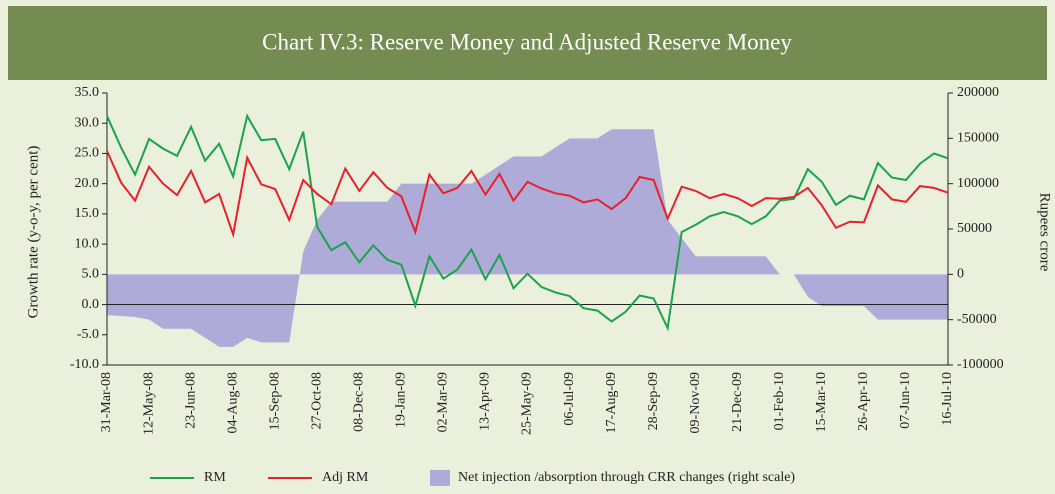  What do you see at coordinates (978, 183) in the screenshot?
I see `y2-tick-label: 100000` at bounding box center [978, 183].